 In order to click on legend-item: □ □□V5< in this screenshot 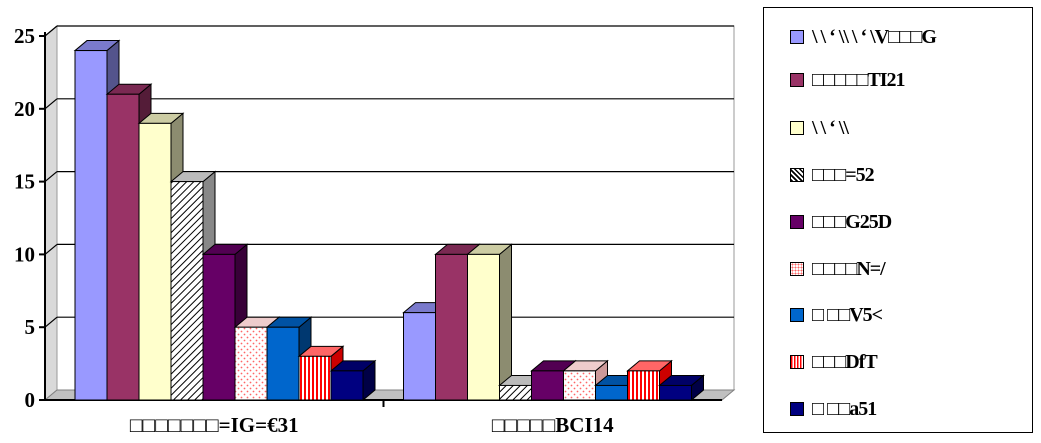, I will do `click(836, 314)`.